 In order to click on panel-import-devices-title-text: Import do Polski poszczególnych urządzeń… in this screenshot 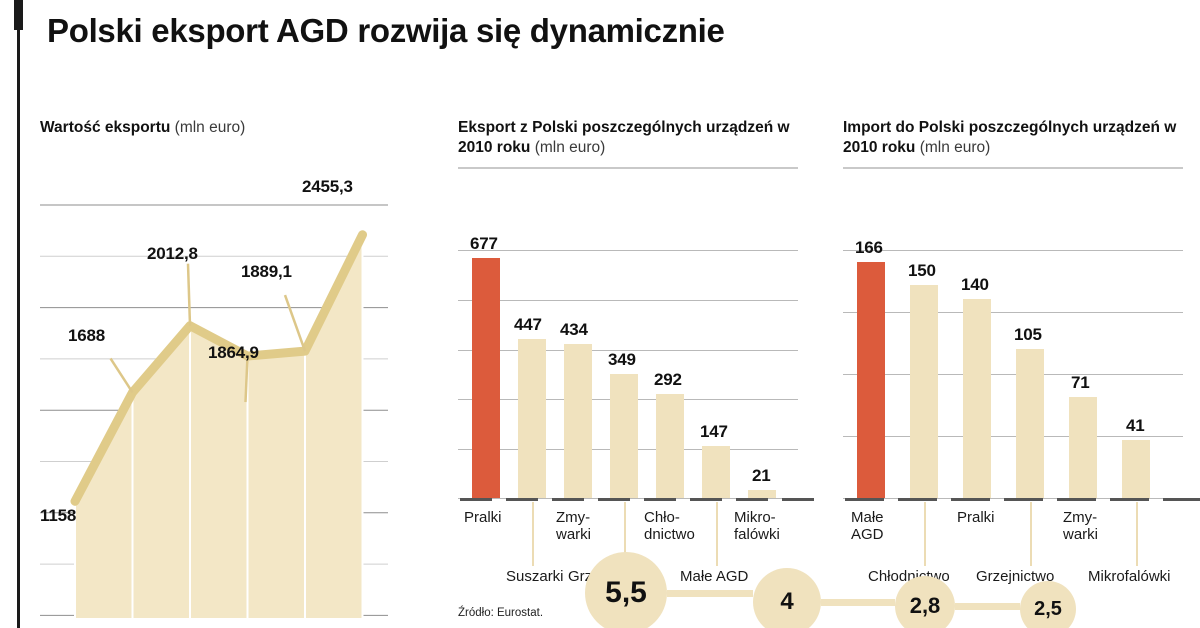, I will do `click(1010, 137)`.